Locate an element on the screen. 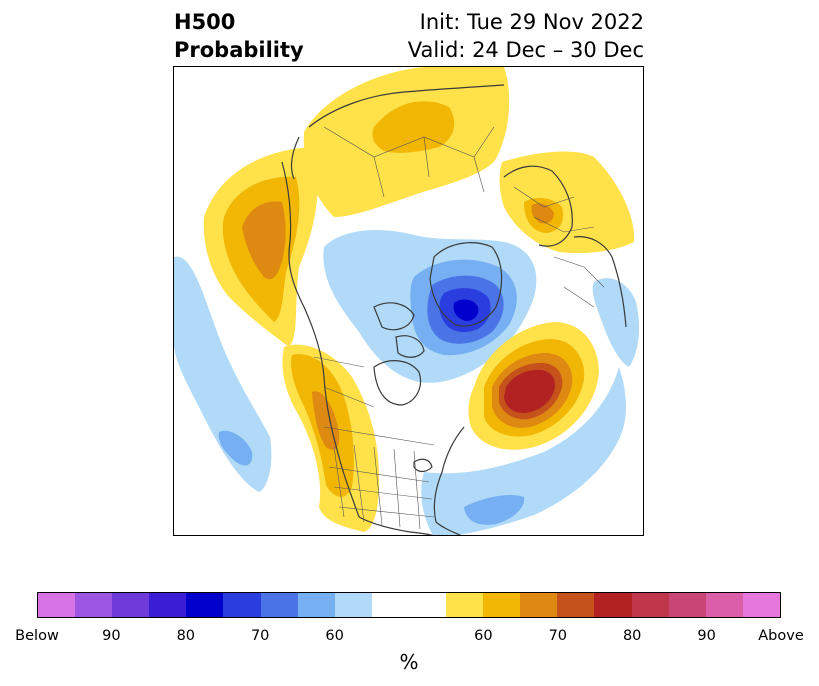  atlantic-below-core is located at coordinates (494, 510).